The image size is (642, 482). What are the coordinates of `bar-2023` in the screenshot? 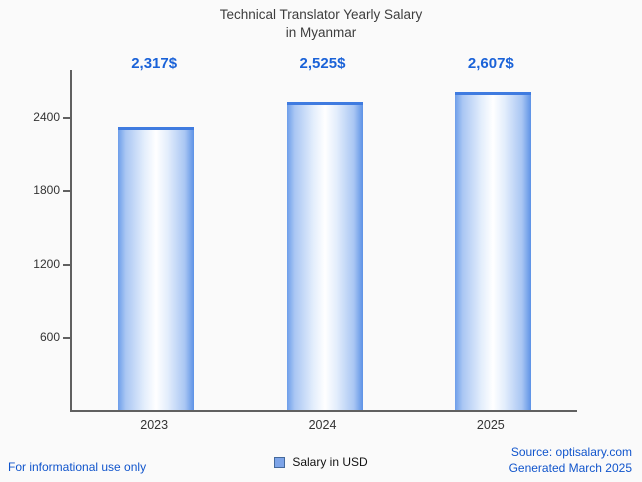 It's located at (156, 268).